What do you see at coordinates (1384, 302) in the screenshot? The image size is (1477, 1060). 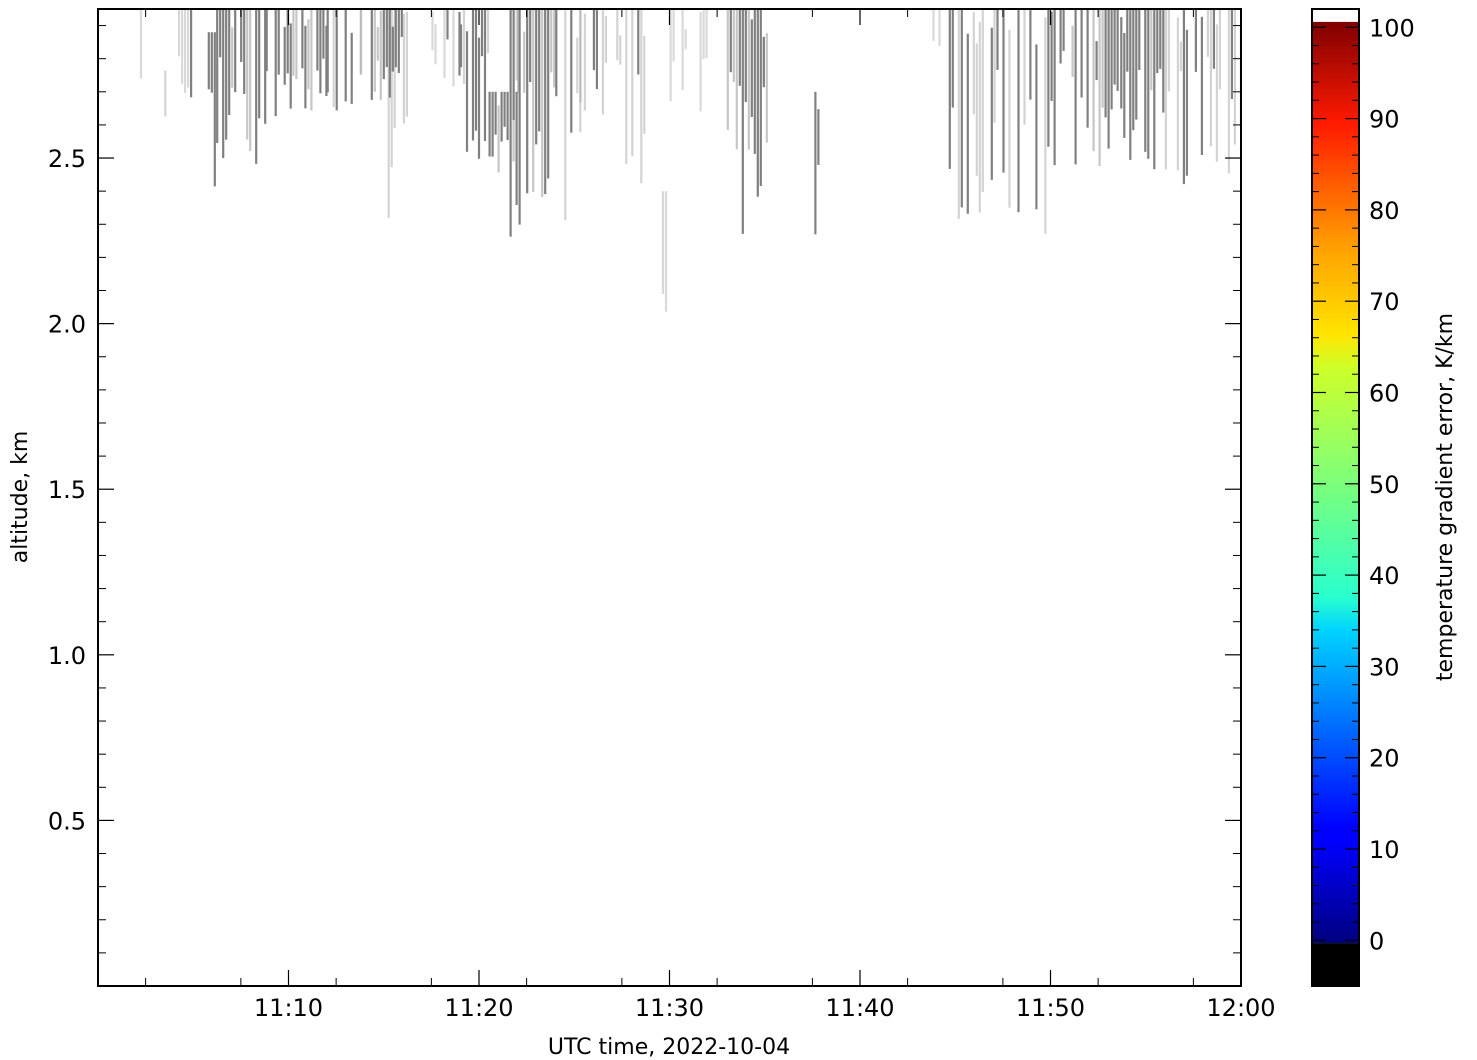 I see `colorbar-tick-label: 70` at bounding box center [1384, 302].